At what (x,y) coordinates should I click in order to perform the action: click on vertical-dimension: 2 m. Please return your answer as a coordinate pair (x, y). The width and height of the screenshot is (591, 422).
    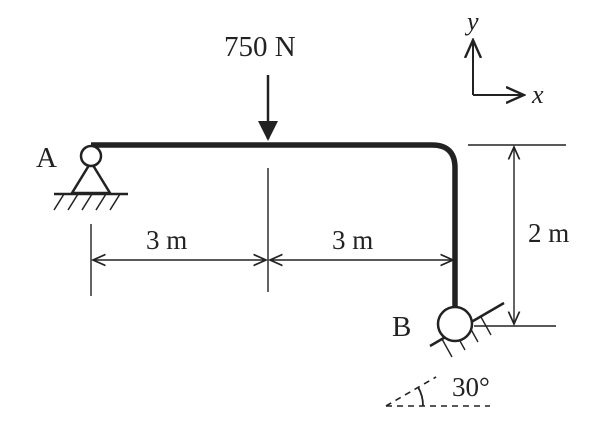
    Looking at the image, I should click on (518, 235).